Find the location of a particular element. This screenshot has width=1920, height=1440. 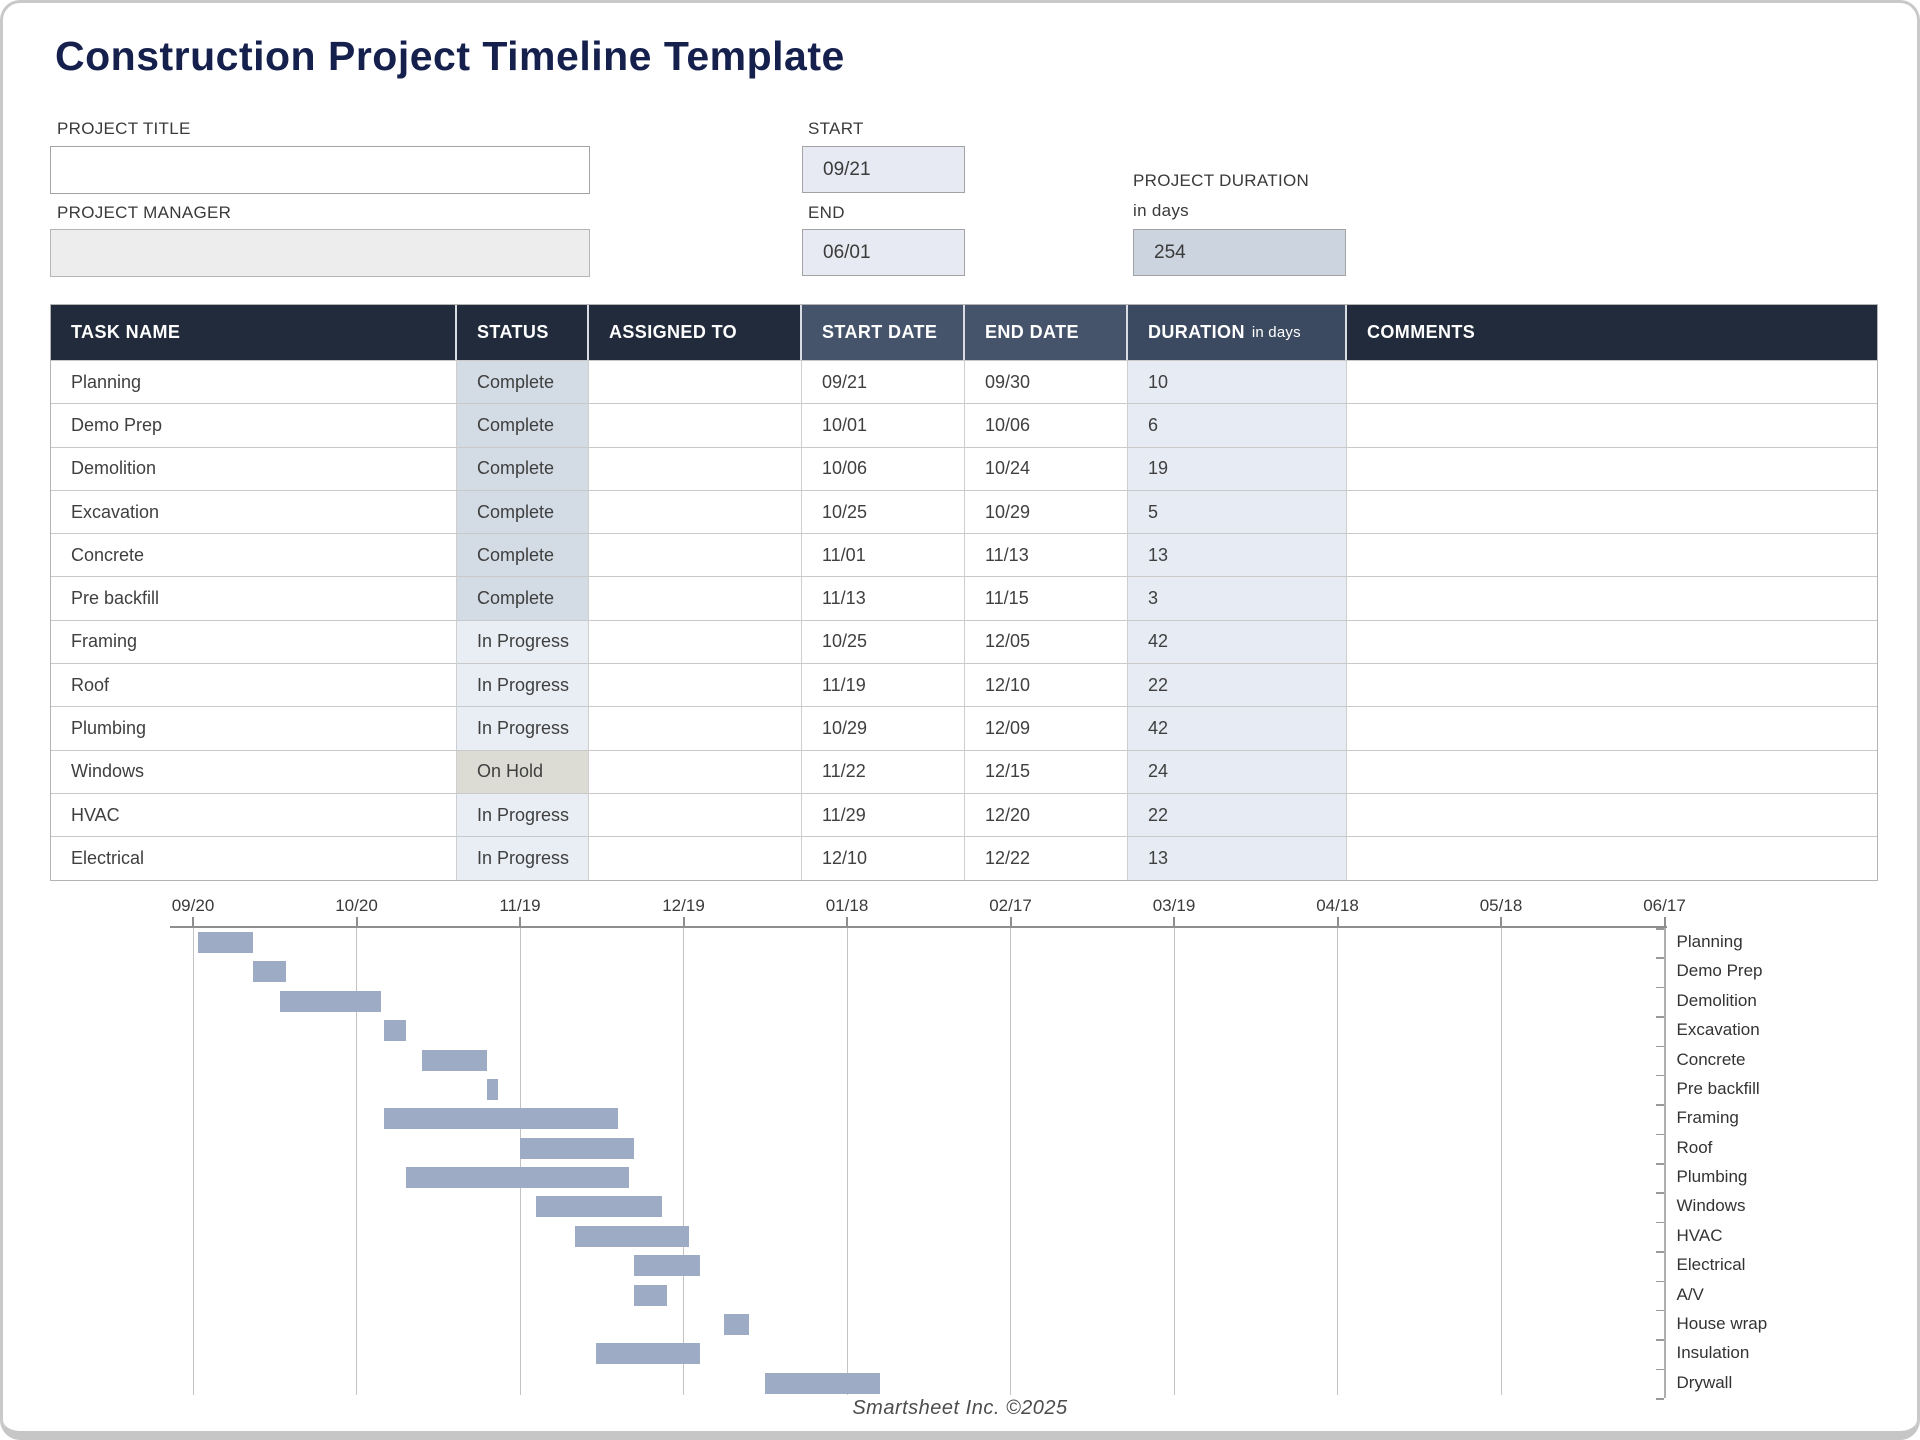

end-date-cell: 11/13 is located at coordinates (1046, 555).